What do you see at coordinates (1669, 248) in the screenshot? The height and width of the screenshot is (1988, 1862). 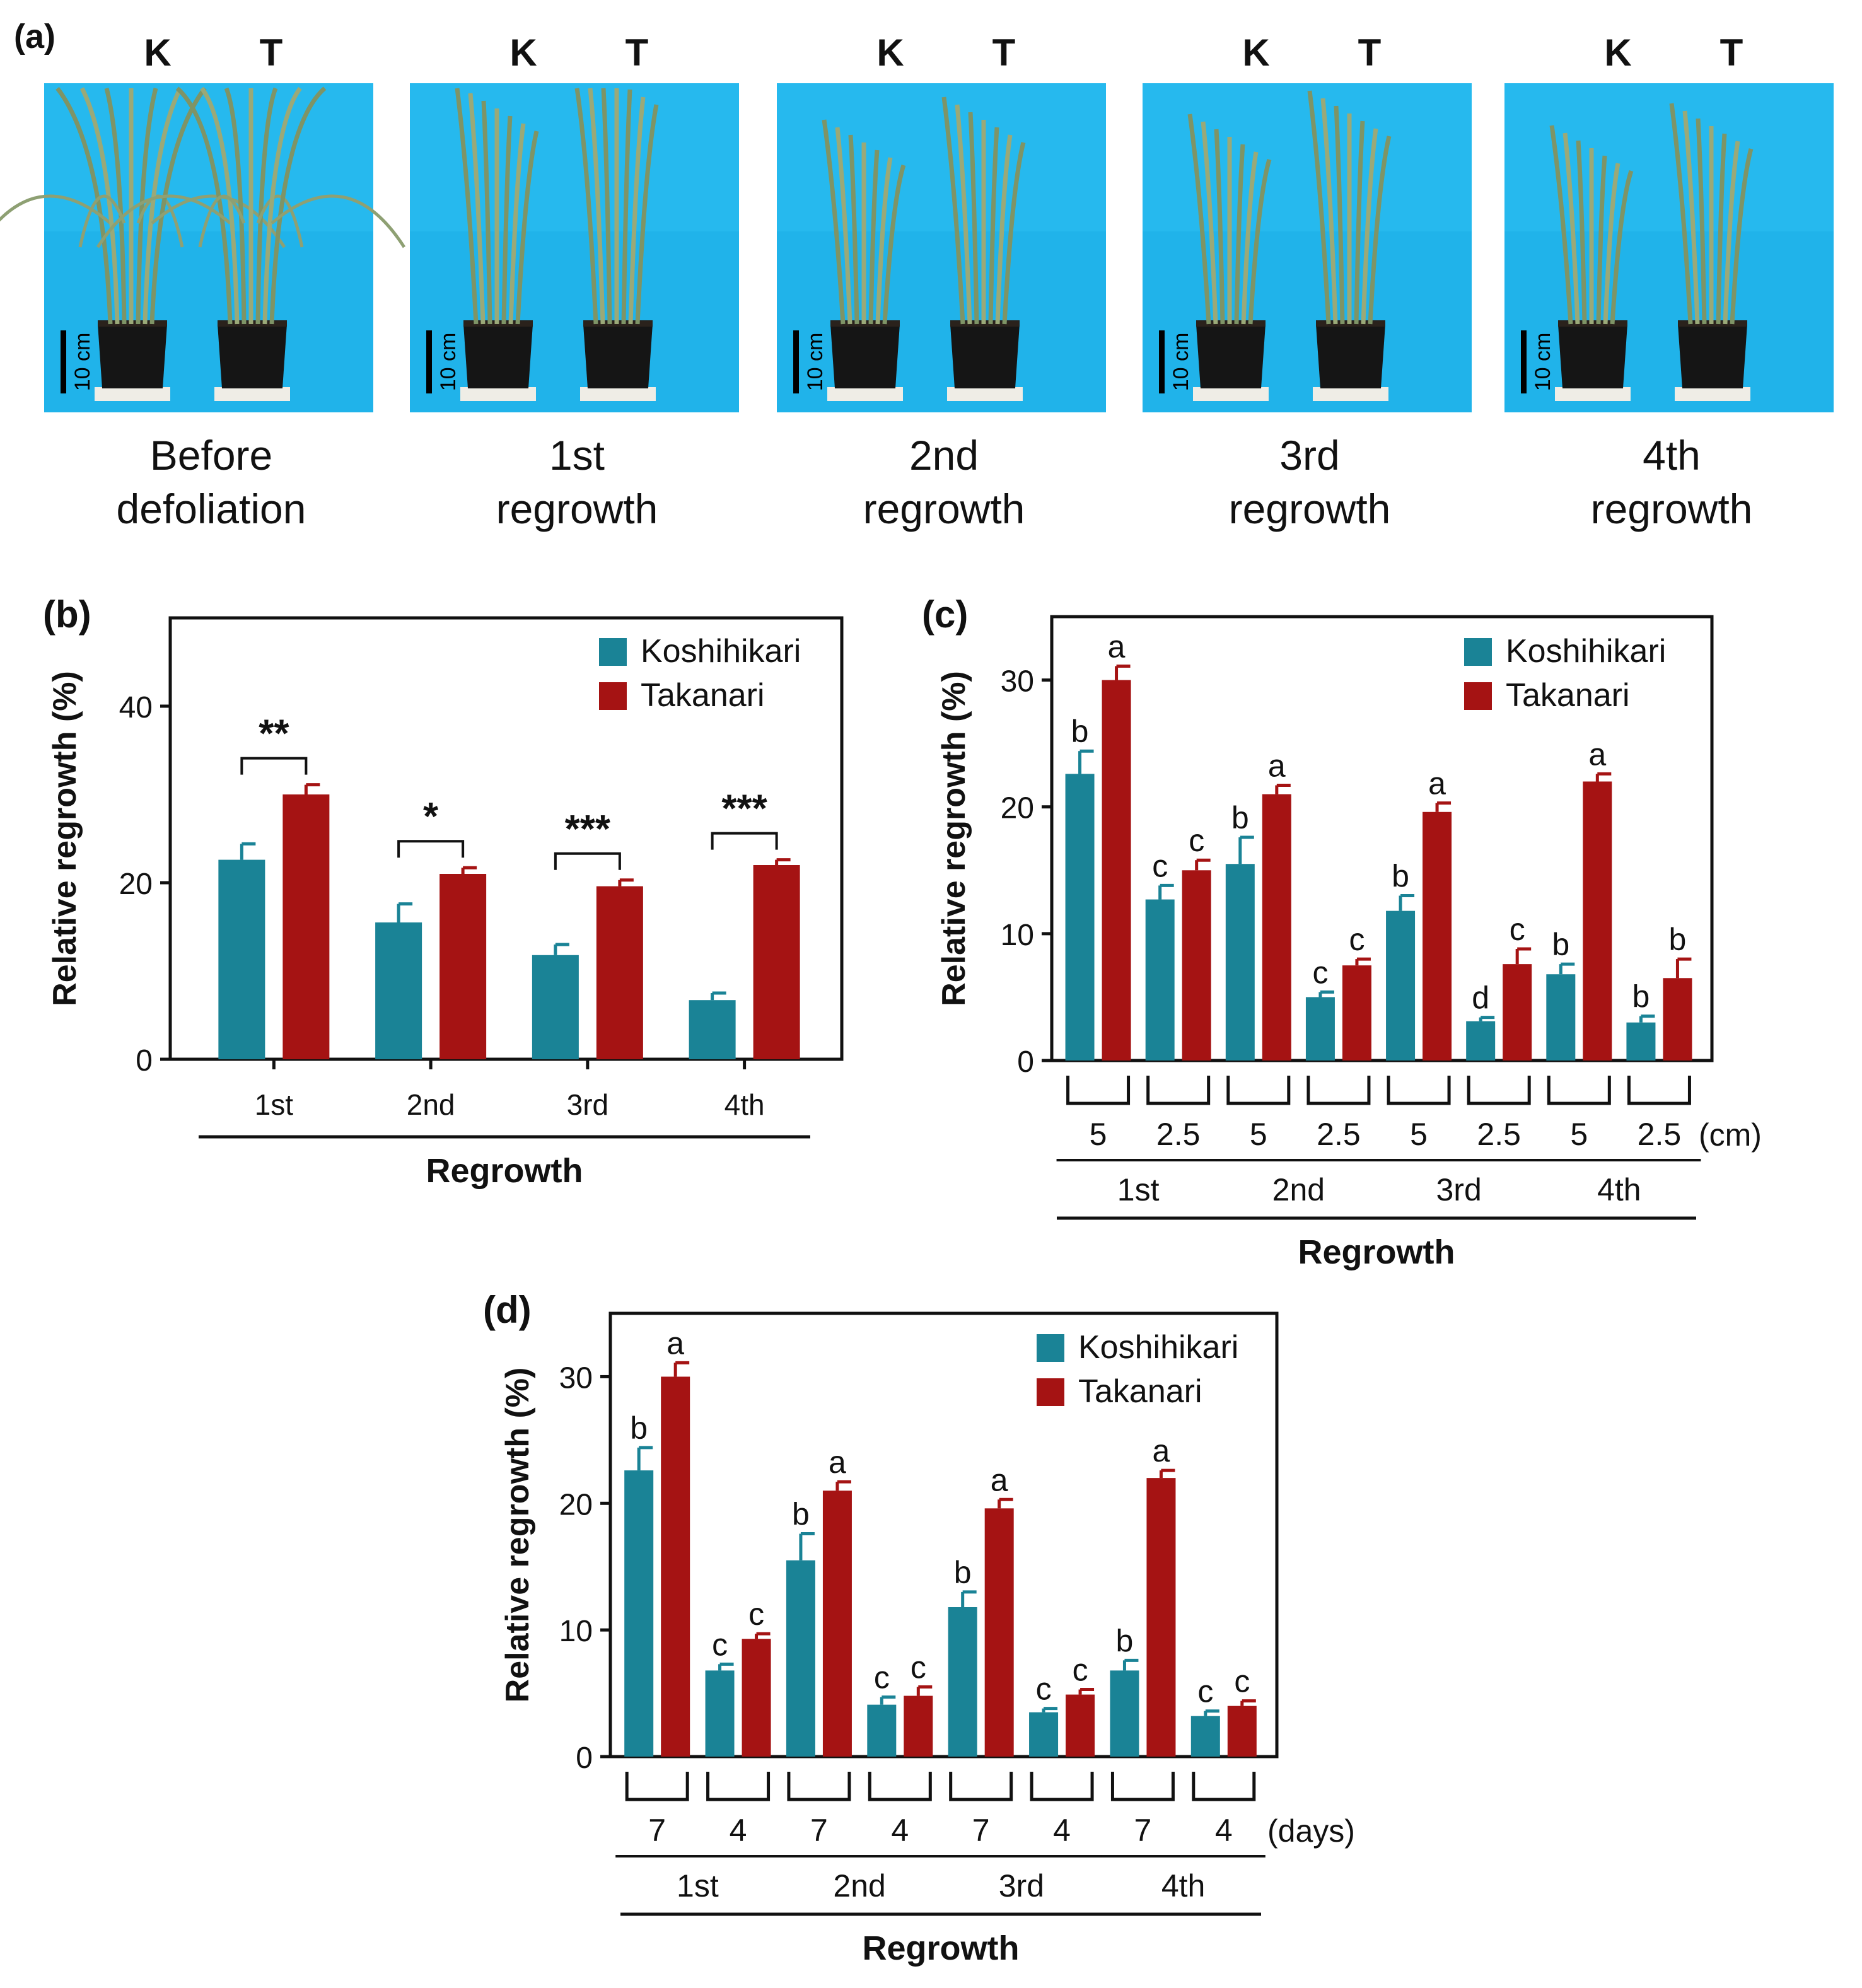 I see `photo-5: 10 cm` at bounding box center [1669, 248].